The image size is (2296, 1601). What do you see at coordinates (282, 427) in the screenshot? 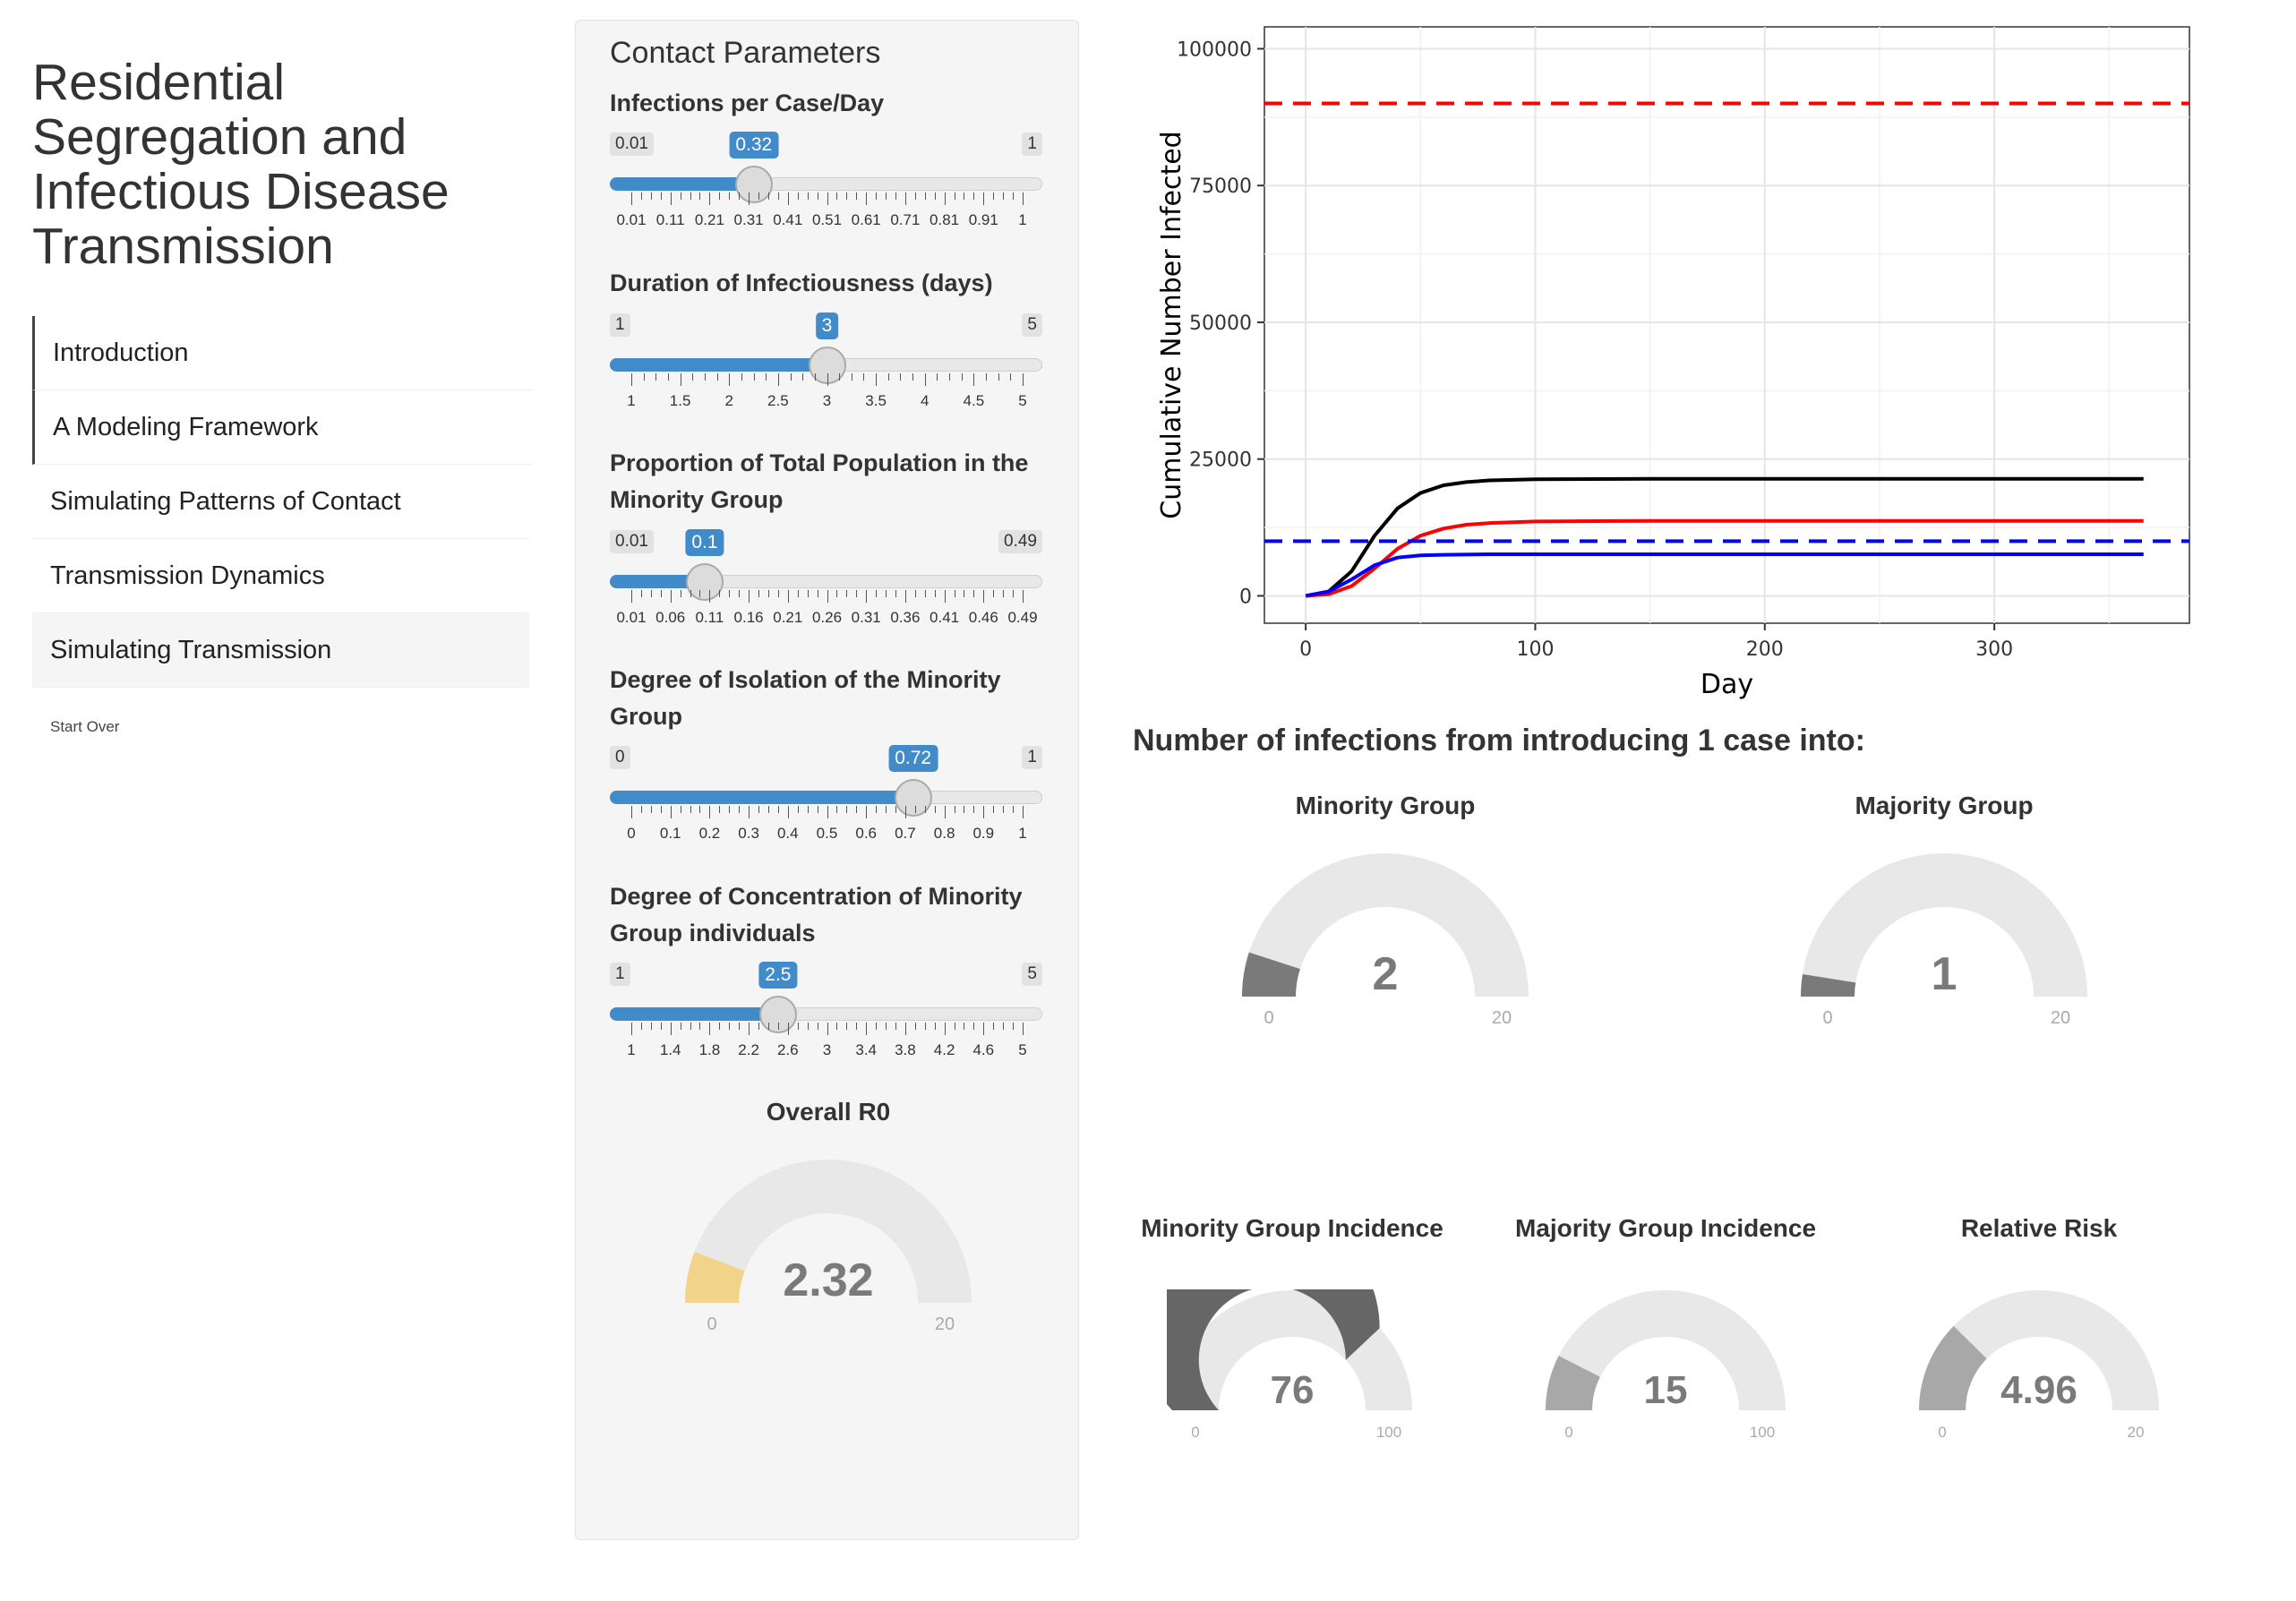
I see `nav-modeling-framework: A Modeling Framework` at bounding box center [282, 427].